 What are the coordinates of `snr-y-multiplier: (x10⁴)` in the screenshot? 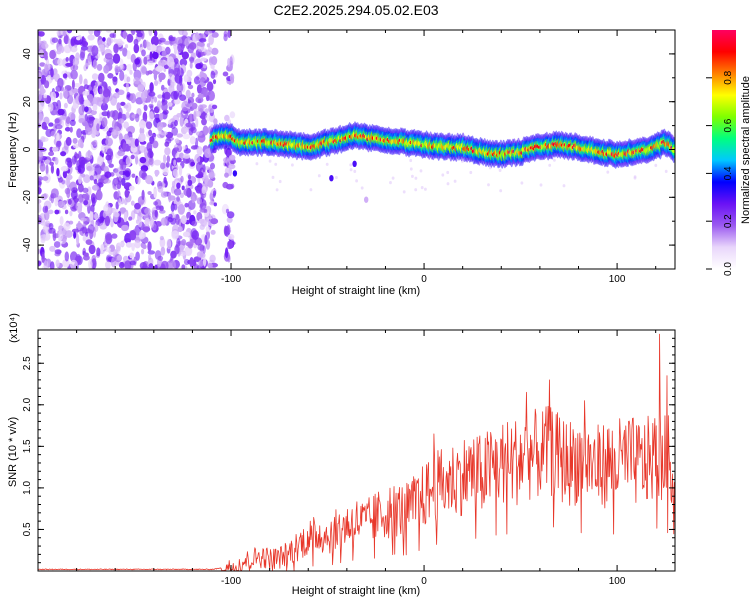 It's located at (14, 328).